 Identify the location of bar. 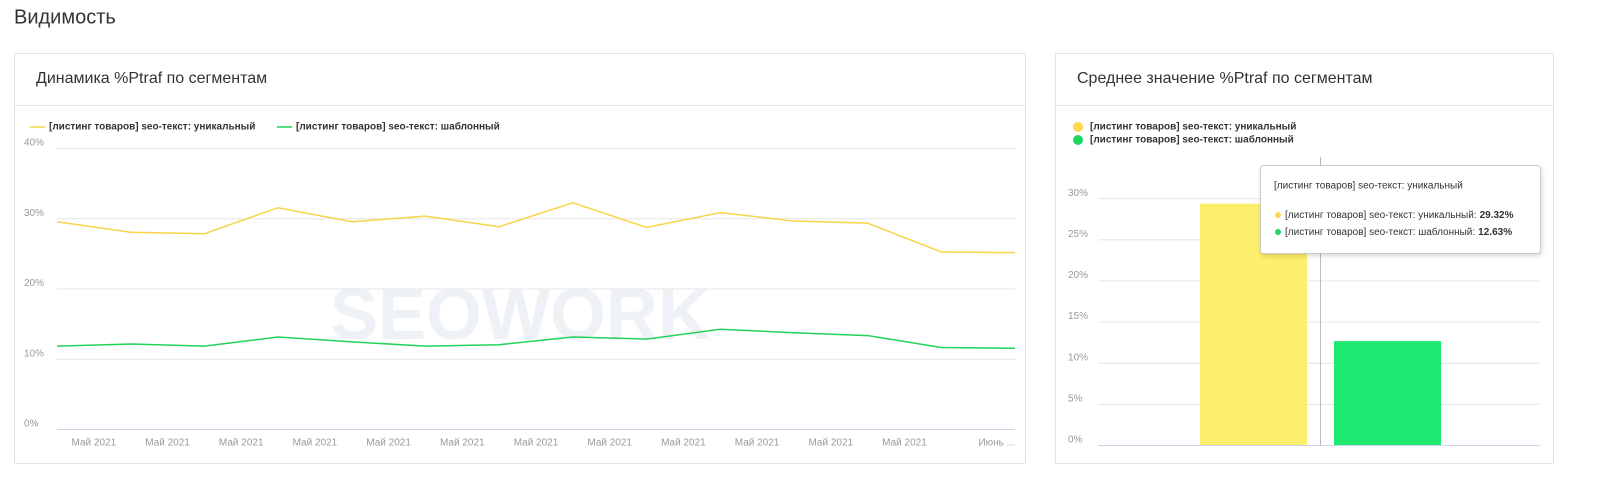
(1387, 393).